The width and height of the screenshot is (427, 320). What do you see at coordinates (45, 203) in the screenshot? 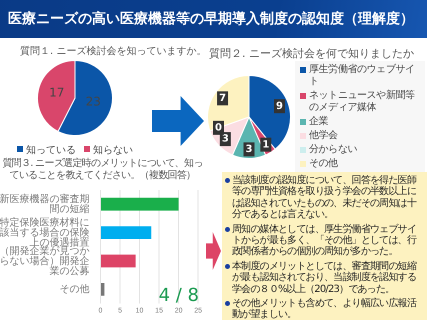
I see `y-tick-label: 新医療機器の審査期間の短縮` at bounding box center [45, 203].